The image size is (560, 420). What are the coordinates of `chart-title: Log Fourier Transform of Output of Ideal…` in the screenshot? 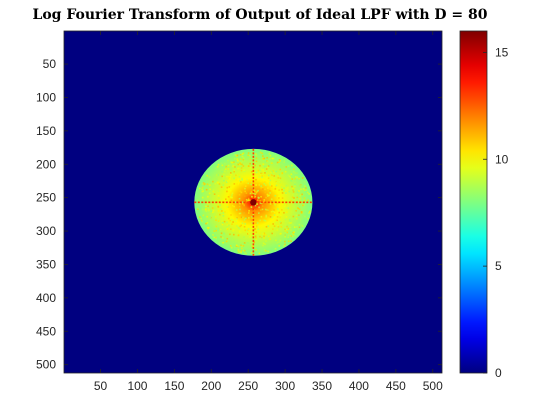 It's located at (260, 15).